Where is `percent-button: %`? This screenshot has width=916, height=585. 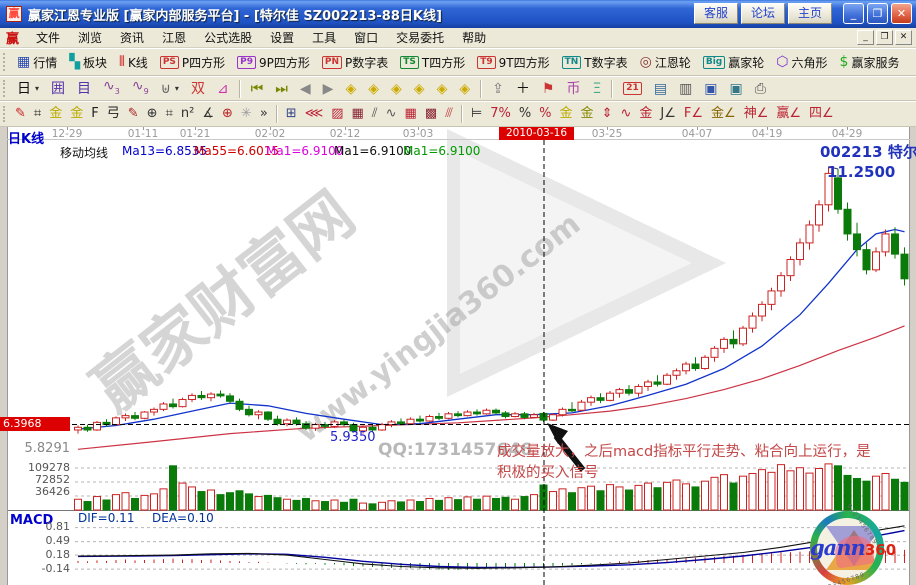
percent-button: % is located at coordinates (525, 114).